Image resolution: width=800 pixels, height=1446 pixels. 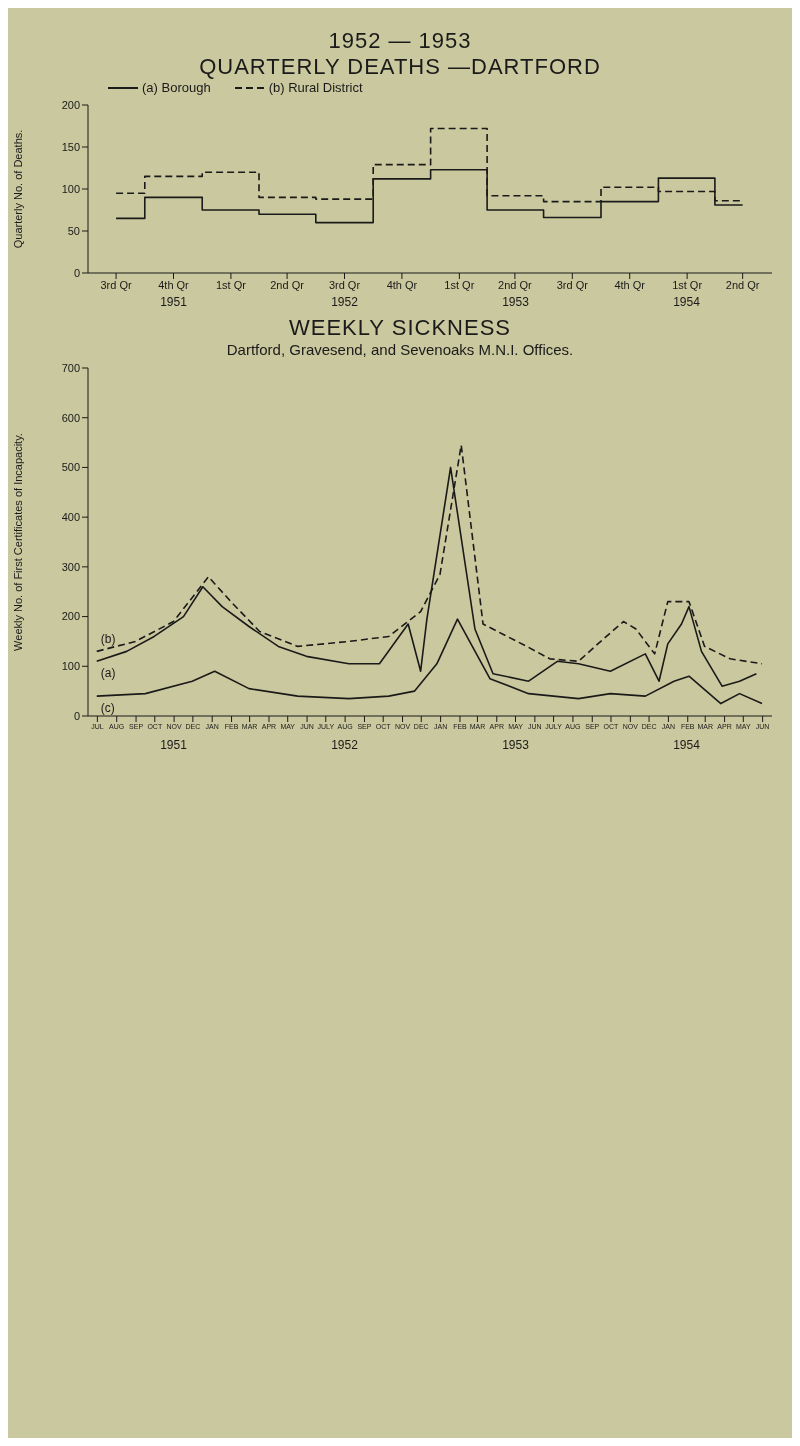 I want to click on y-tick-label: 50, so click(x=73, y=230).